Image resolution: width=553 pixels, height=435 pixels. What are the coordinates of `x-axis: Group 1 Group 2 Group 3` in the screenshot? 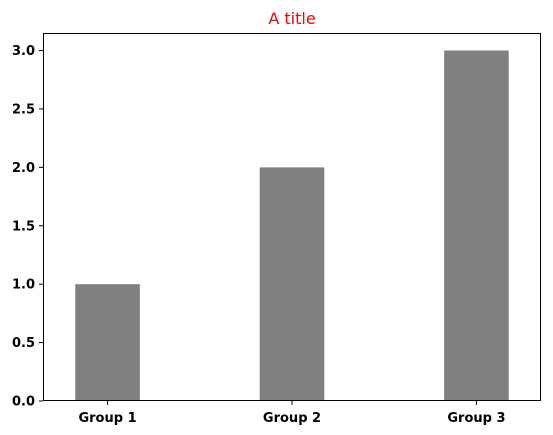 It's located at (292, 413).